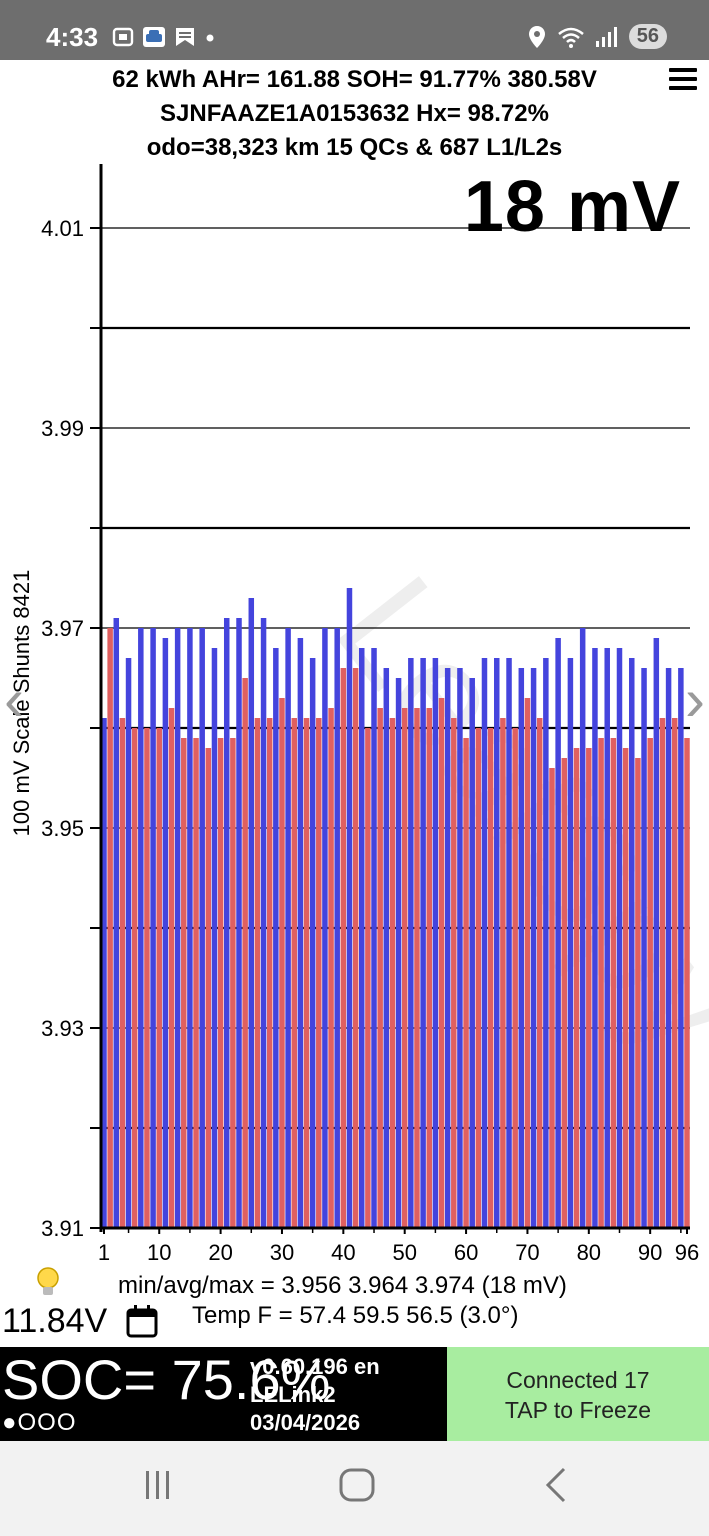 This screenshot has height=1536, width=709. Describe the element at coordinates (282, 1252) in the screenshot. I see `x-tick-label: 30` at that location.